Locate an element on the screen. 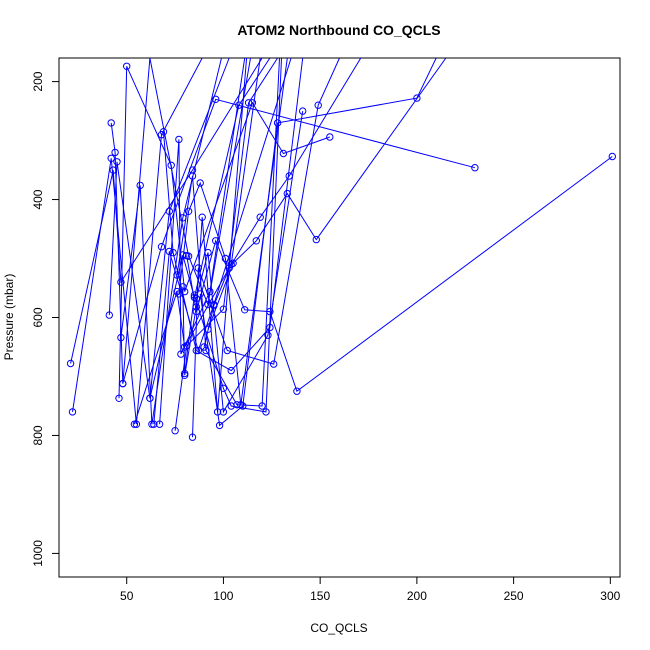 The image size is (650, 650). x-tick-label: 300 is located at coordinates (610, 596).